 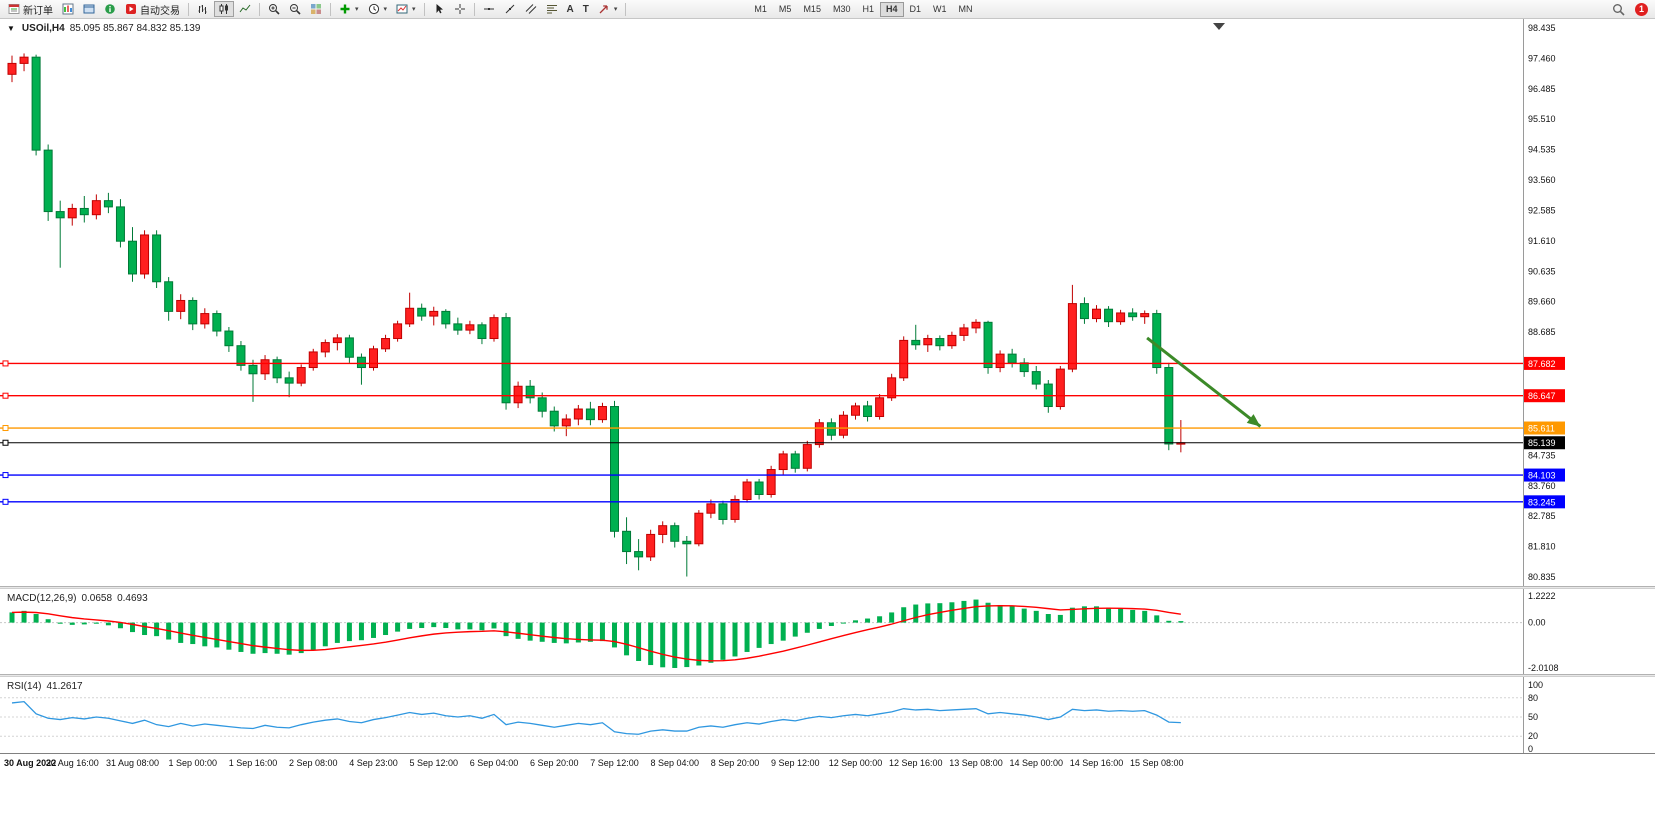 What do you see at coordinates (603, 9) in the screenshot?
I see `arrow-tools-icon` at bounding box center [603, 9].